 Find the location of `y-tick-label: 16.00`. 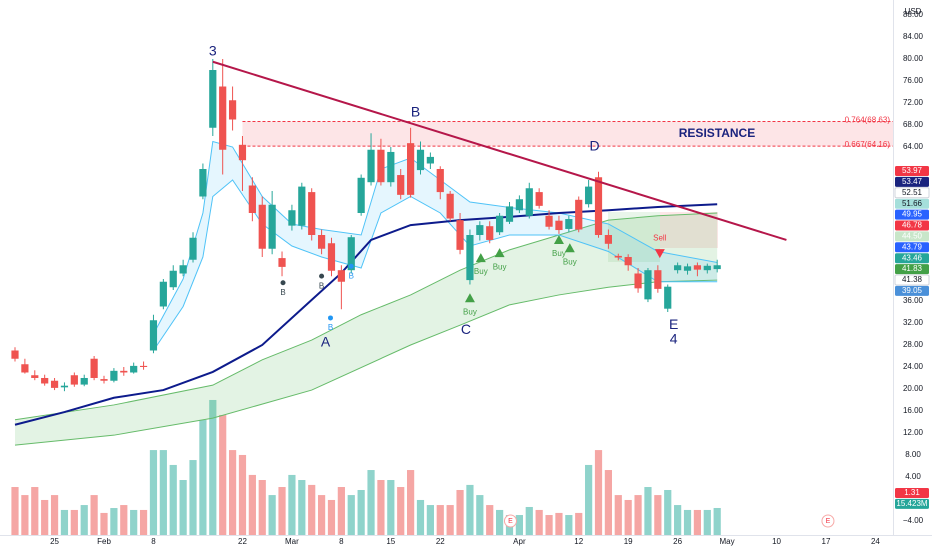

y-tick-label: 16.00 is located at coordinates (913, 410).